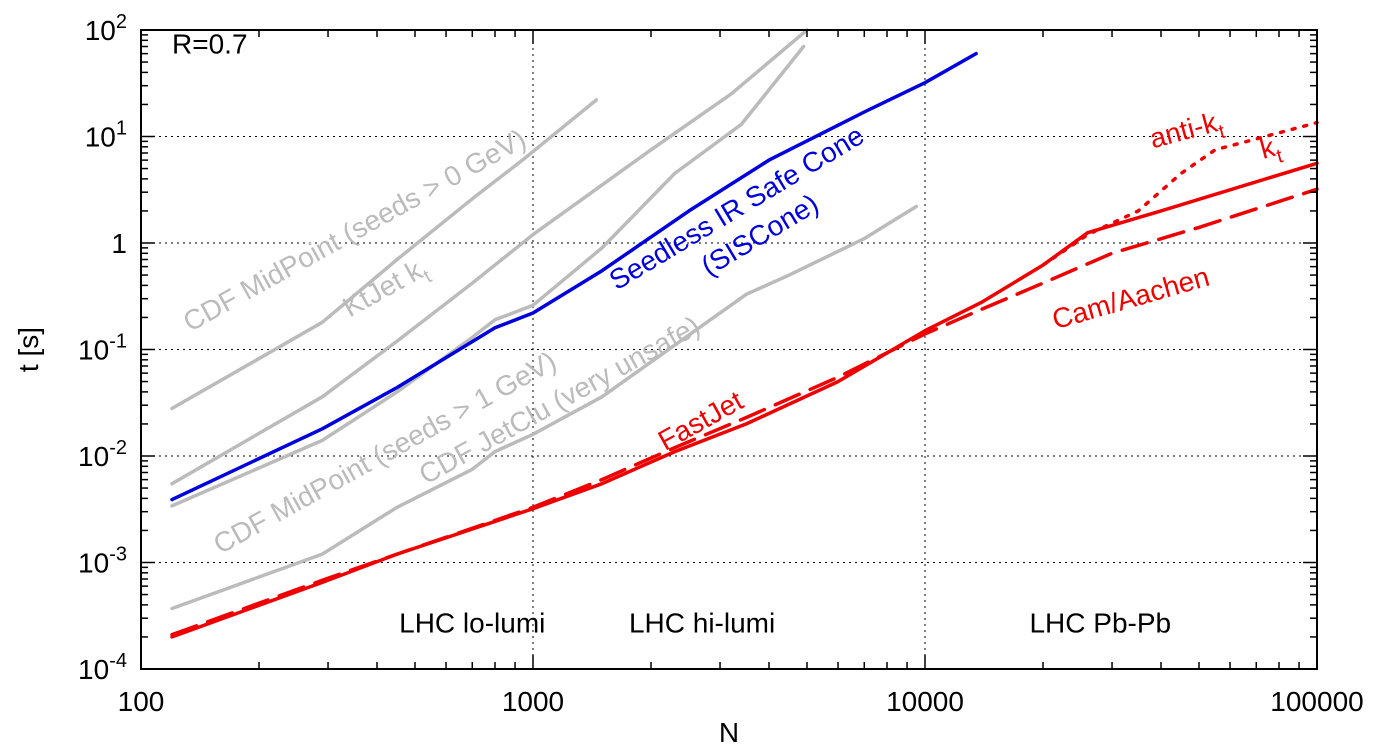 The height and width of the screenshot is (748, 1386). Describe the element at coordinates (925, 701) in the screenshot. I see `x-tick-label: 10000` at that location.